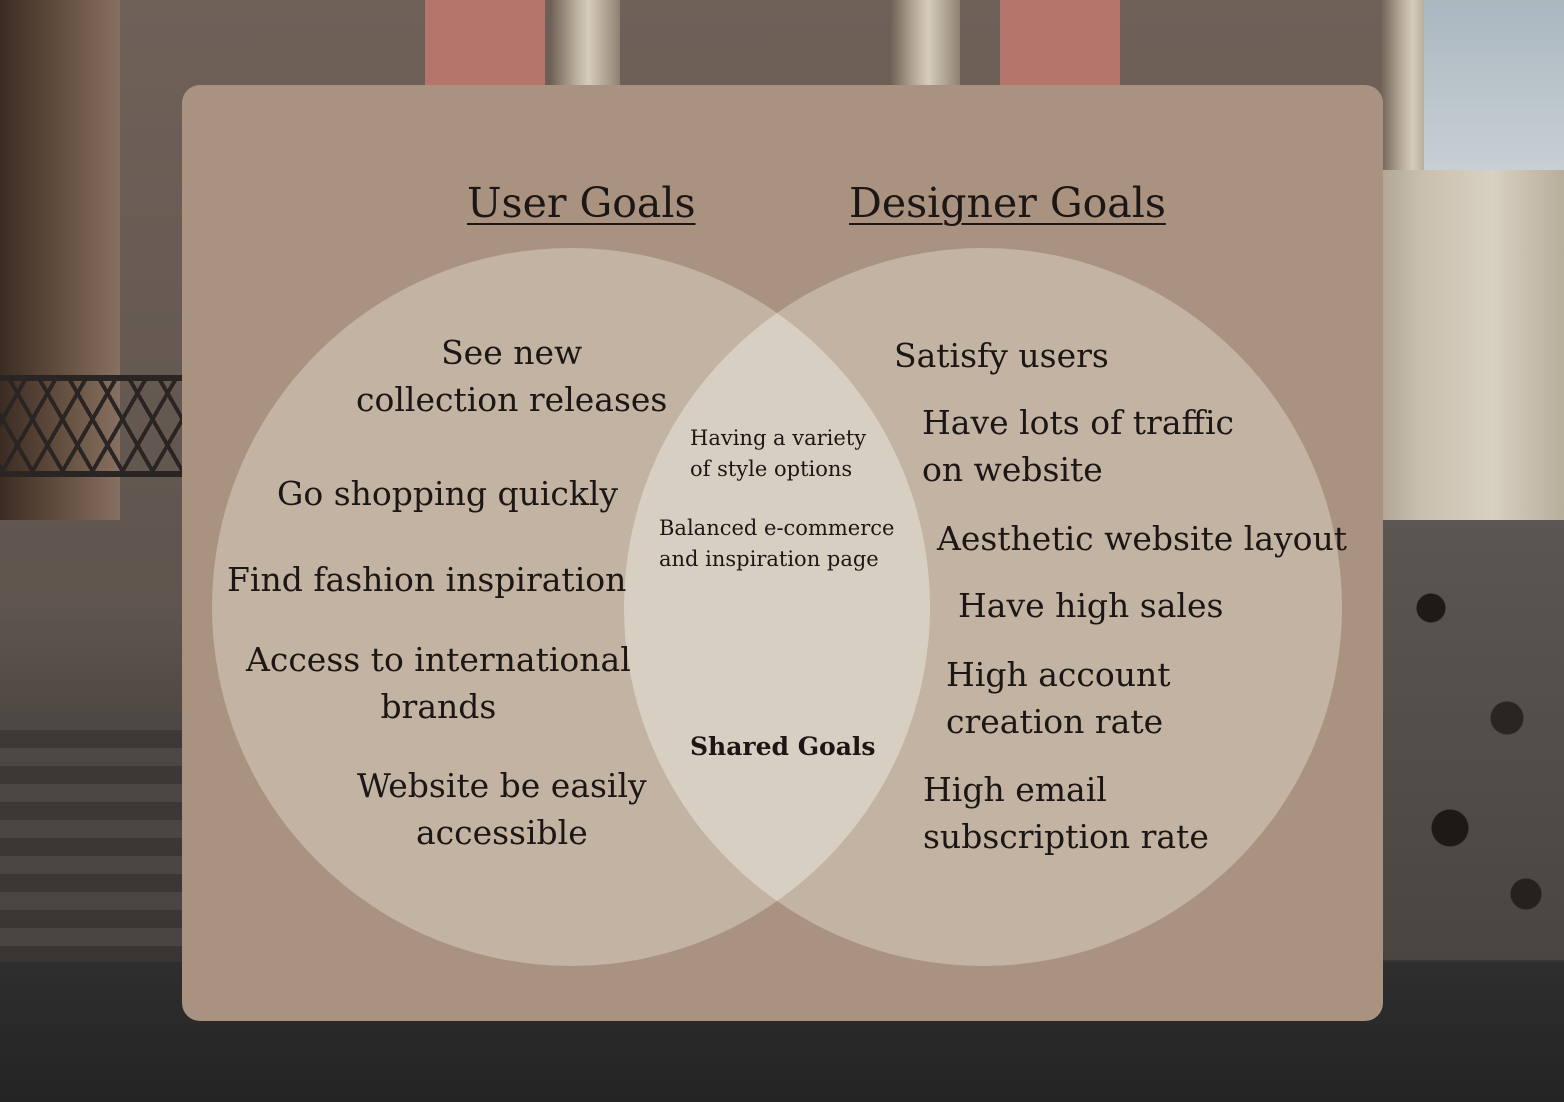 The width and height of the screenshot is (1564, 1102). What do you see at coordinates (427, 579) in the screenshot?
I see `user-goal-item: Find fashion inspiration` at bounding box center [427, 579].